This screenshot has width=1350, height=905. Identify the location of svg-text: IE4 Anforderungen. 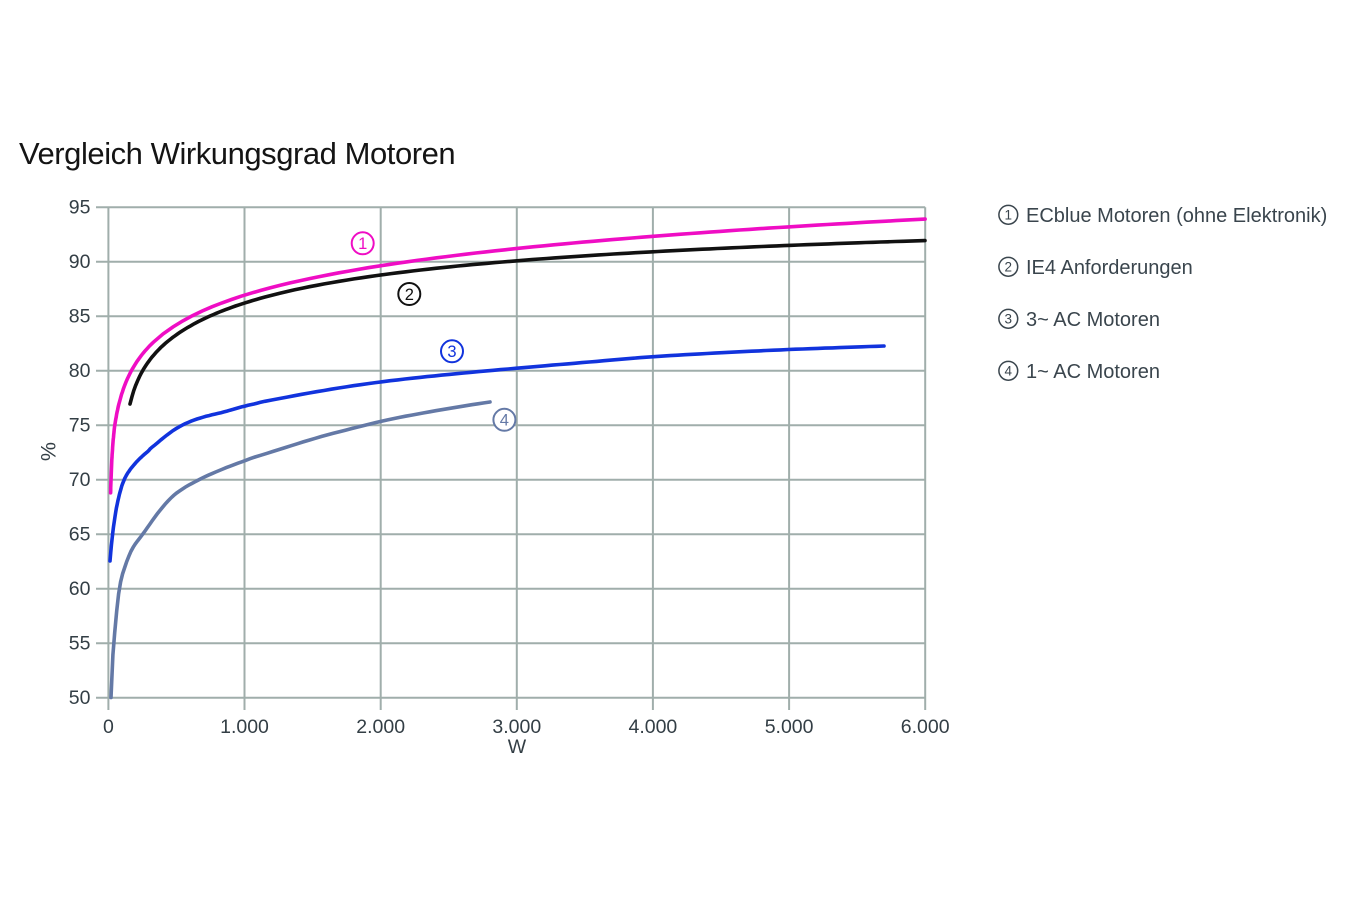
(1109, 268).